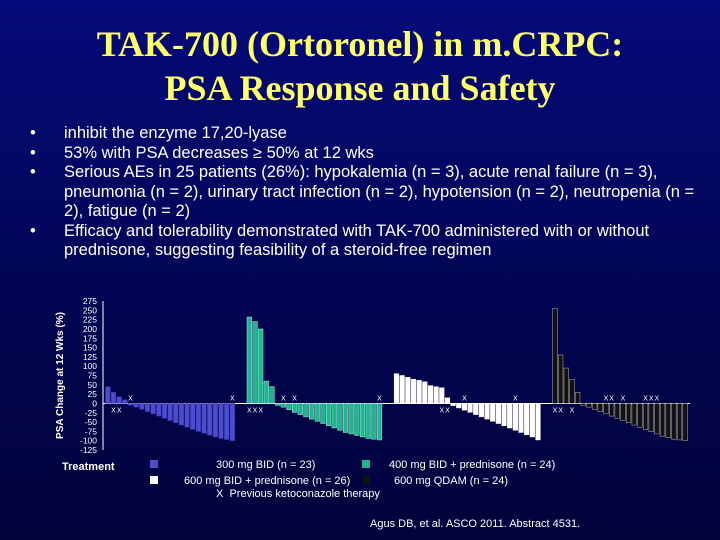 Image resolution: width=720 pixels, height=540 pixels. What do you see at coordinates (90, 338) in the screenshot?
I see `y-tick-label: 175` at bounding box center [90, 338].